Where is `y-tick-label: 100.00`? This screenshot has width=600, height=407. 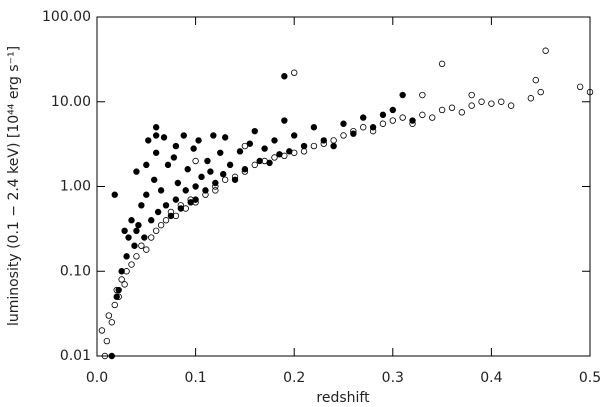 y-tick-label: 100.00 is located at coordinates (66, 17).